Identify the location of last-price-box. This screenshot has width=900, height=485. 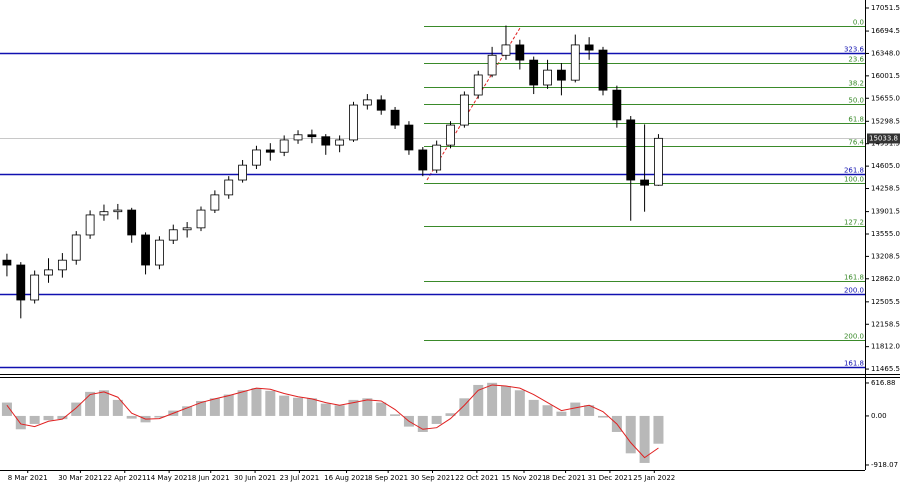
(883, 138).